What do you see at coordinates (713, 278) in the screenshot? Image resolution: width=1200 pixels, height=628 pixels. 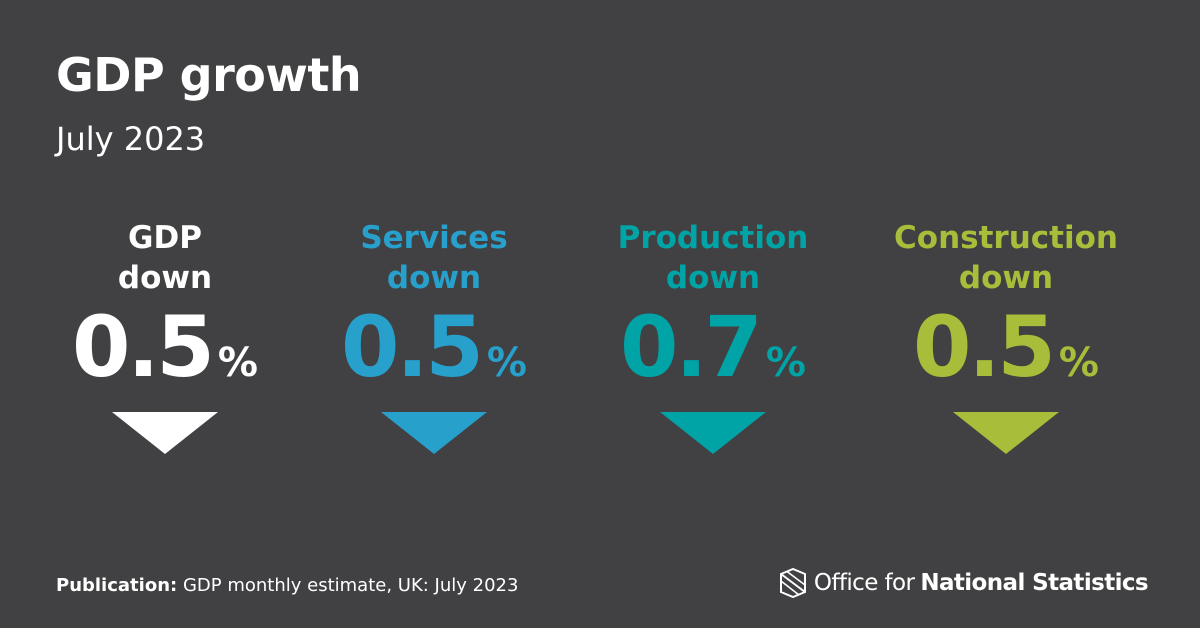 I see `tile-production-label-line2: down` at bounding box center [713, 278].